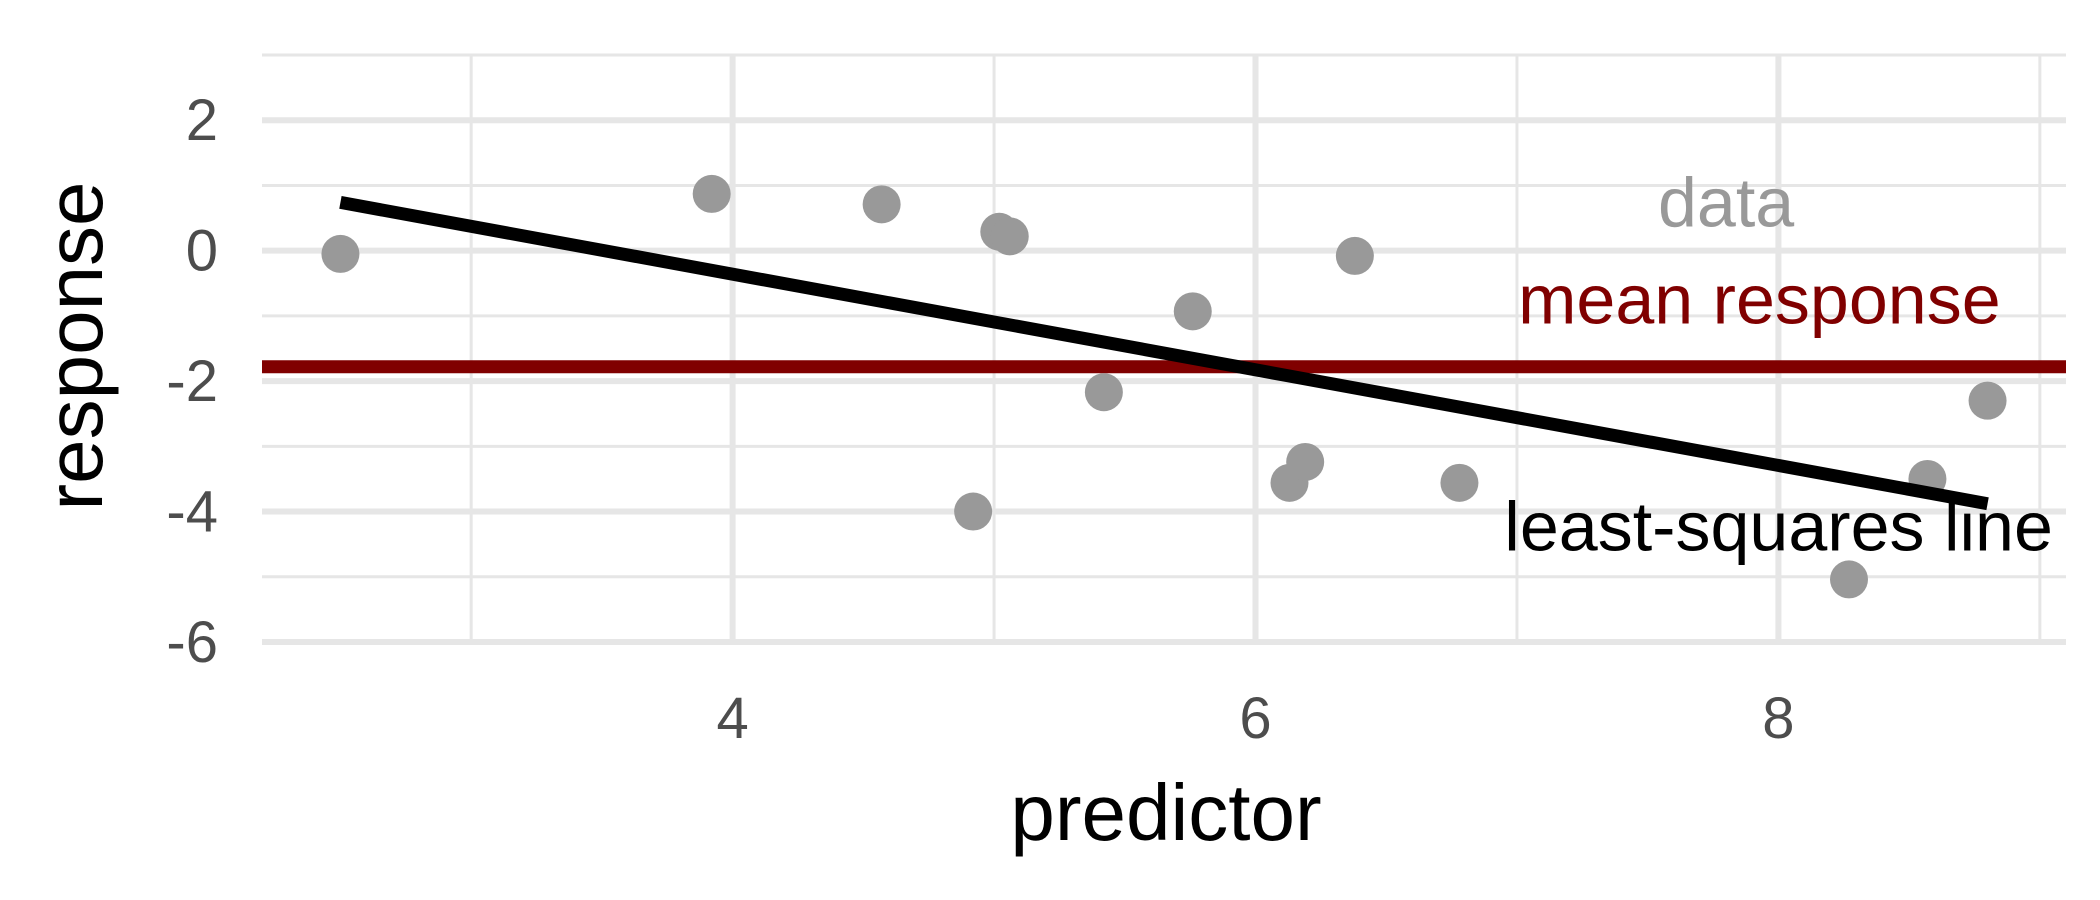  I want to click on annotations: data mean response least-squares line, so click(1778, 365).